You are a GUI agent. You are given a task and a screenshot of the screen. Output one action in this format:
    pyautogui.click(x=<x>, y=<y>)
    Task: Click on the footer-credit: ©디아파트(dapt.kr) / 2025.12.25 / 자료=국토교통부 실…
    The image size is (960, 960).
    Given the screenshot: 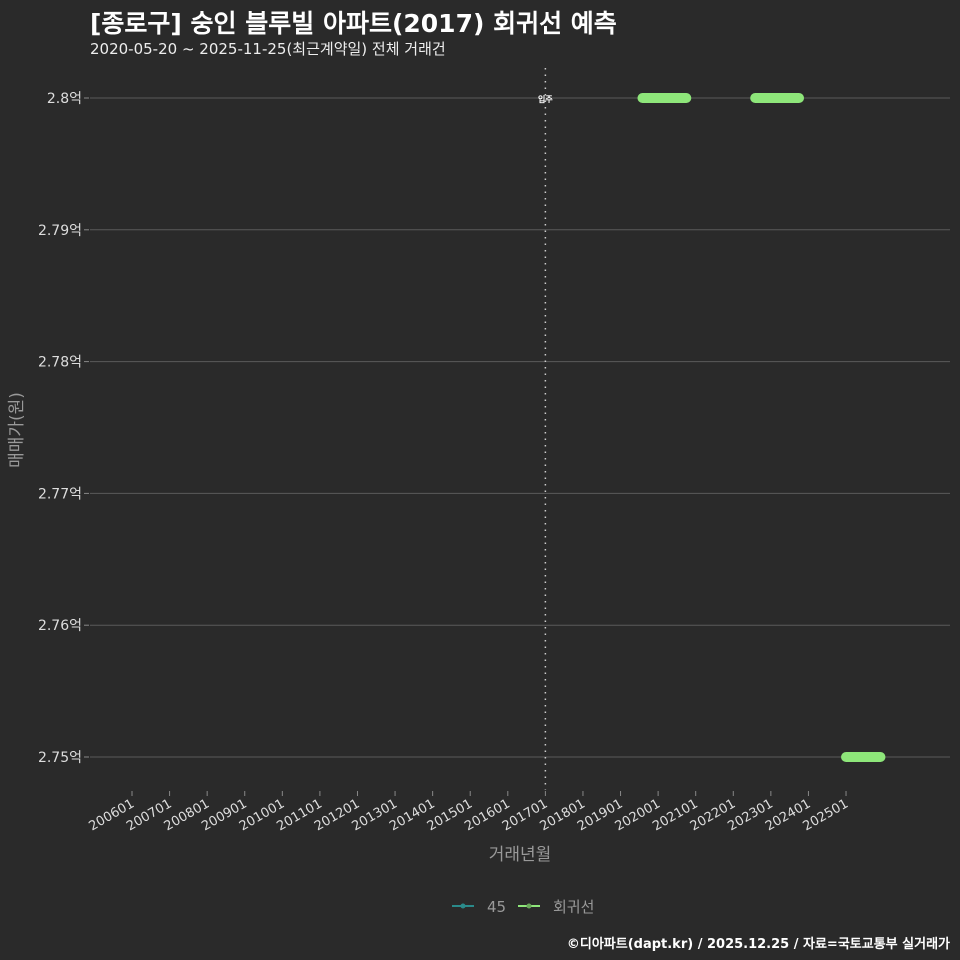 What is the action you would take?
    pyautogui.click(x=758, y=944)
    